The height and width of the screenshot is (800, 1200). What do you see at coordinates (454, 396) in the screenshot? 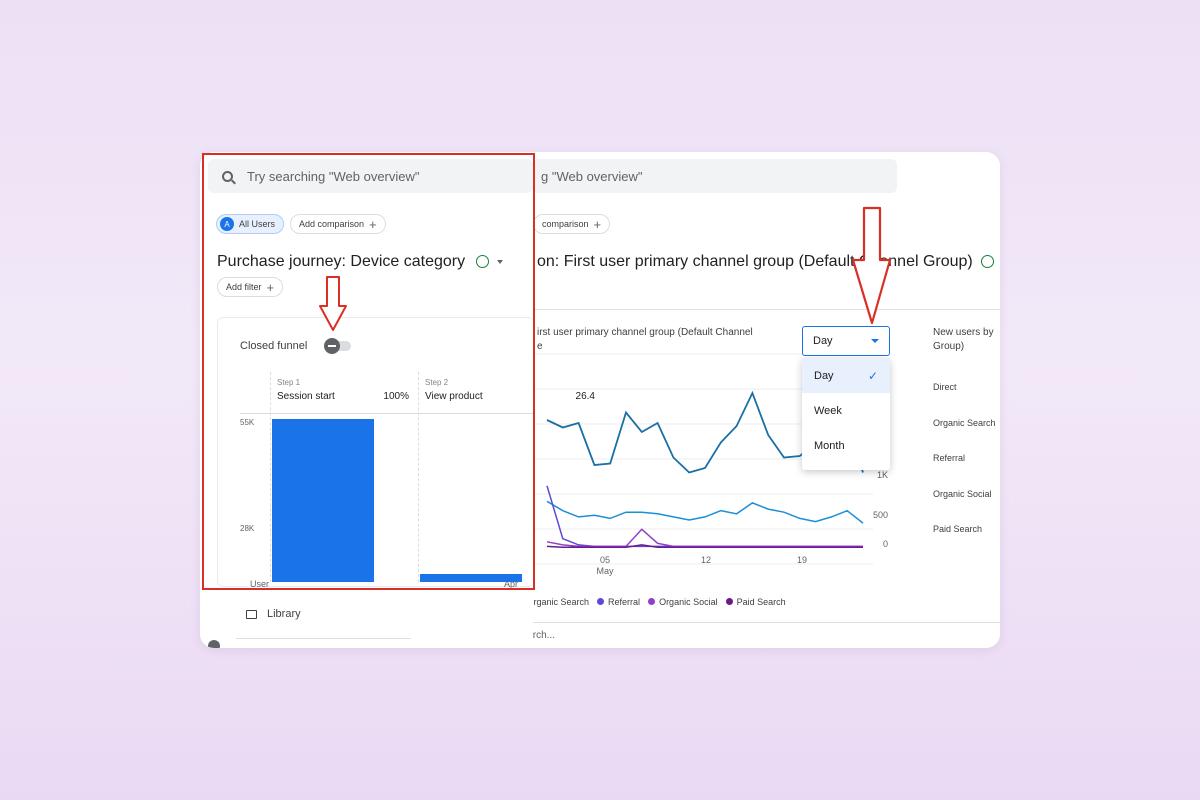
I see `step-name: View product` at bounding box center [454, 396].